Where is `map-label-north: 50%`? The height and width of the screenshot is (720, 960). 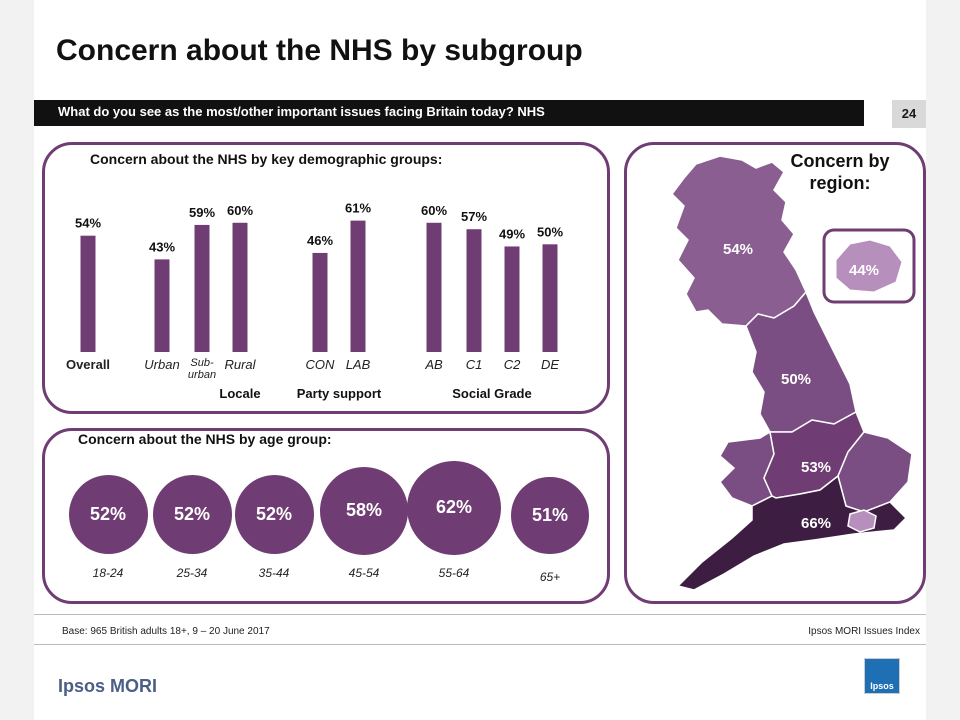
map-label-north: 50% is located at coordinates (796, 379).